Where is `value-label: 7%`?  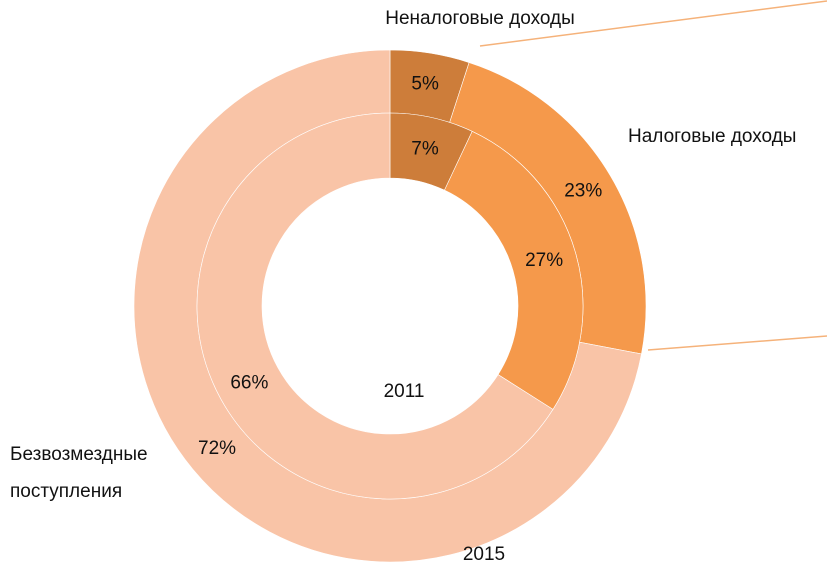 value-label: 7% is located at coordinates (425, 148).